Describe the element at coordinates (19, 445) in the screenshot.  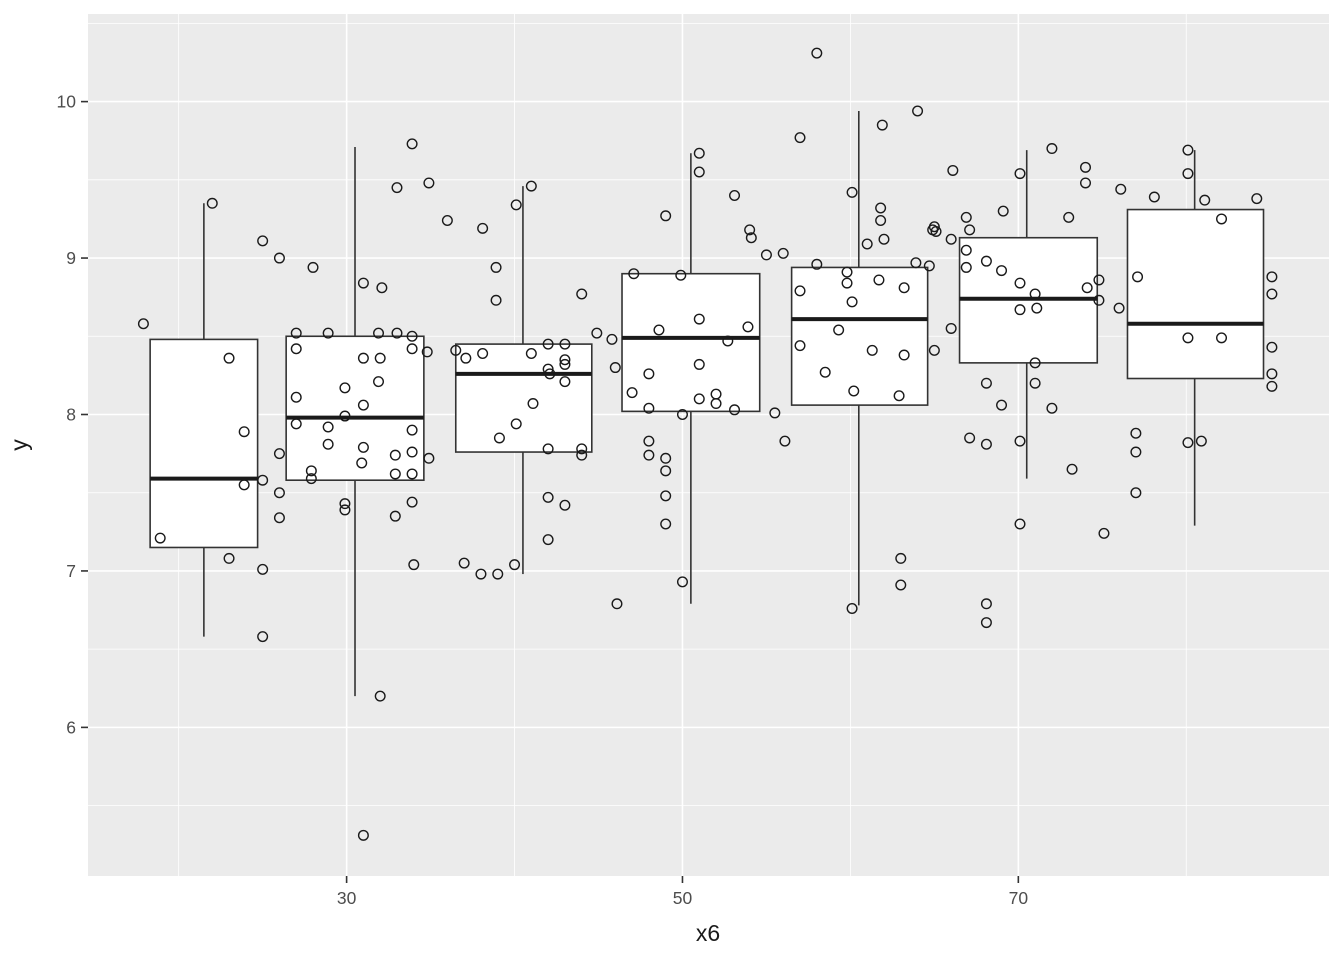
I see `y-axis-title: y` at that location.